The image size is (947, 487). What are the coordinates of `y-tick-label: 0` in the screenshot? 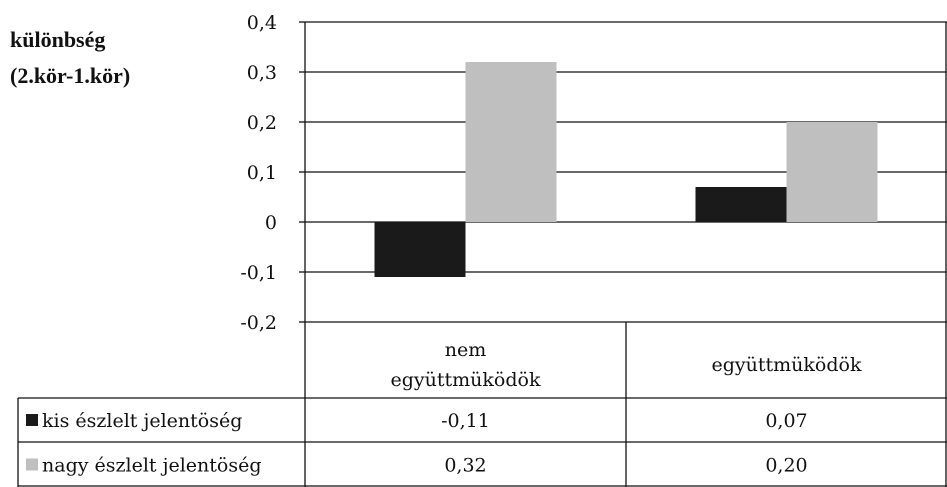 It's located at (271, 223).